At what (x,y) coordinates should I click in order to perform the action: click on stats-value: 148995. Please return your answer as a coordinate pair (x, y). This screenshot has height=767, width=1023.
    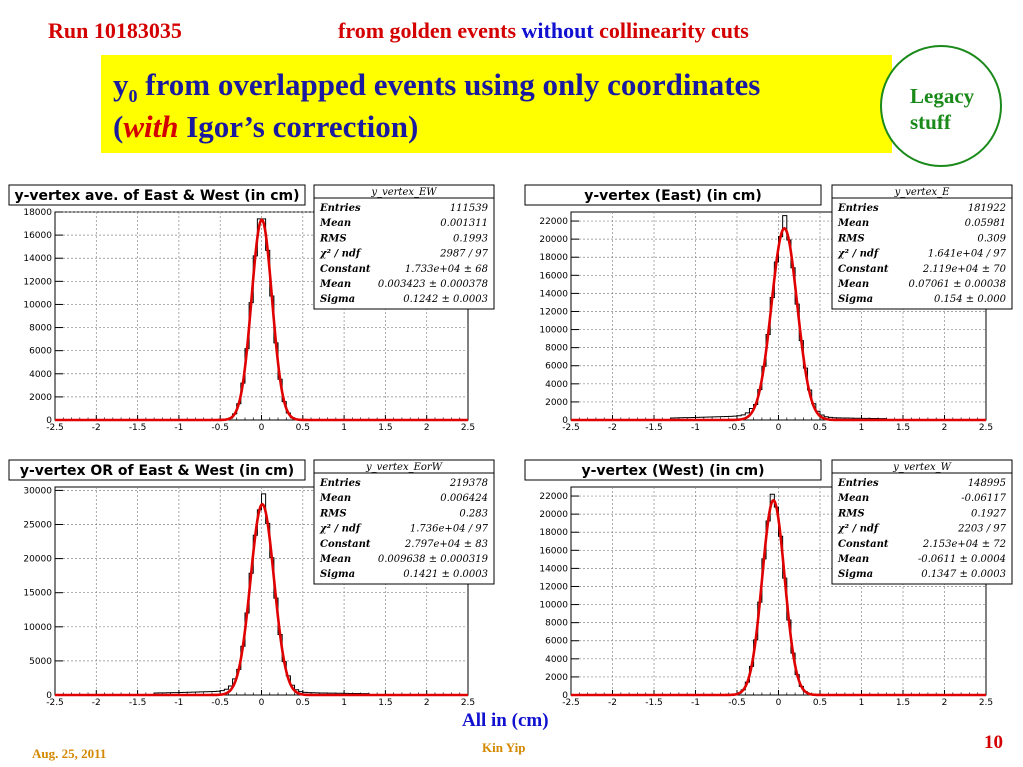
    Looking at the image, I should click on (987, 483).